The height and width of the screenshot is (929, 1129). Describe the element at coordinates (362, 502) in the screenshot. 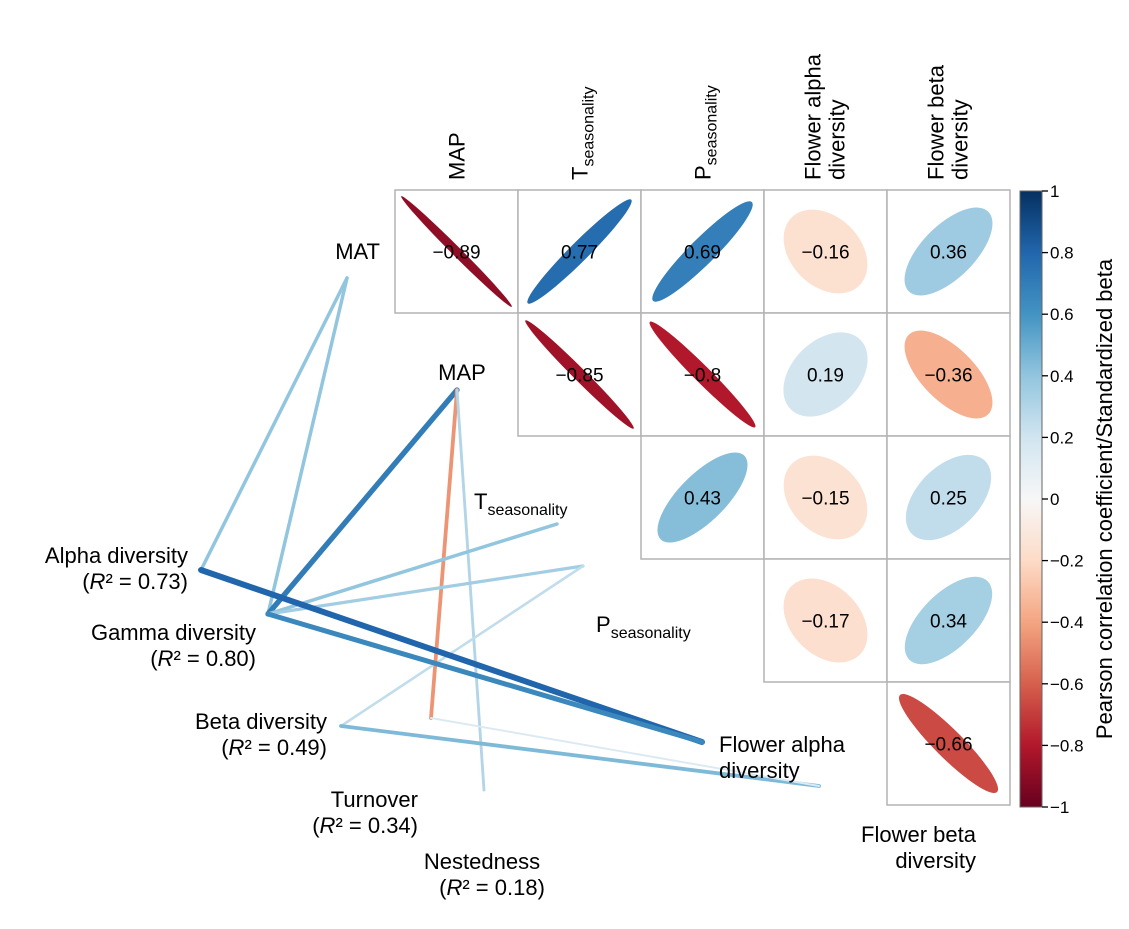

I see `path-map-to-gamma` at that location.